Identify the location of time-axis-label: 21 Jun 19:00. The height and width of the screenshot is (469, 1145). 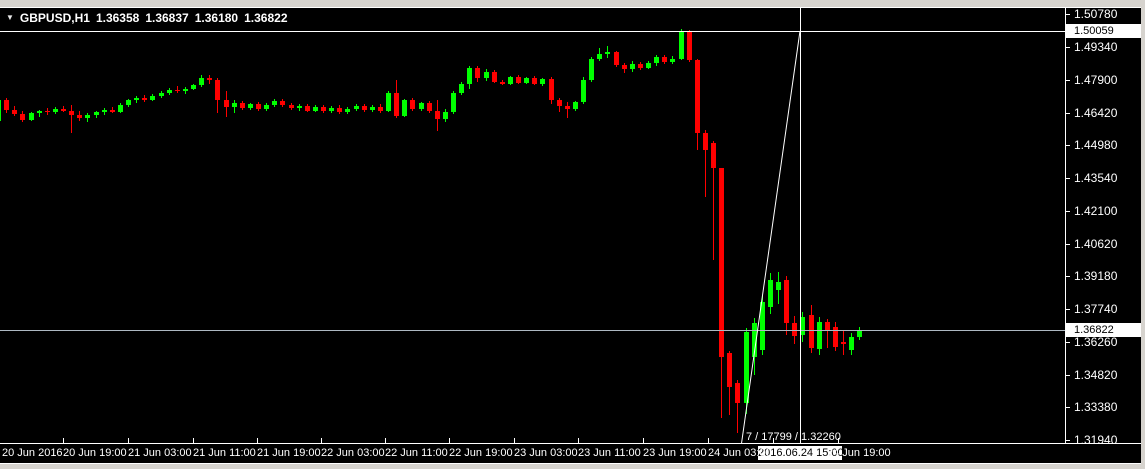
(289, 453).